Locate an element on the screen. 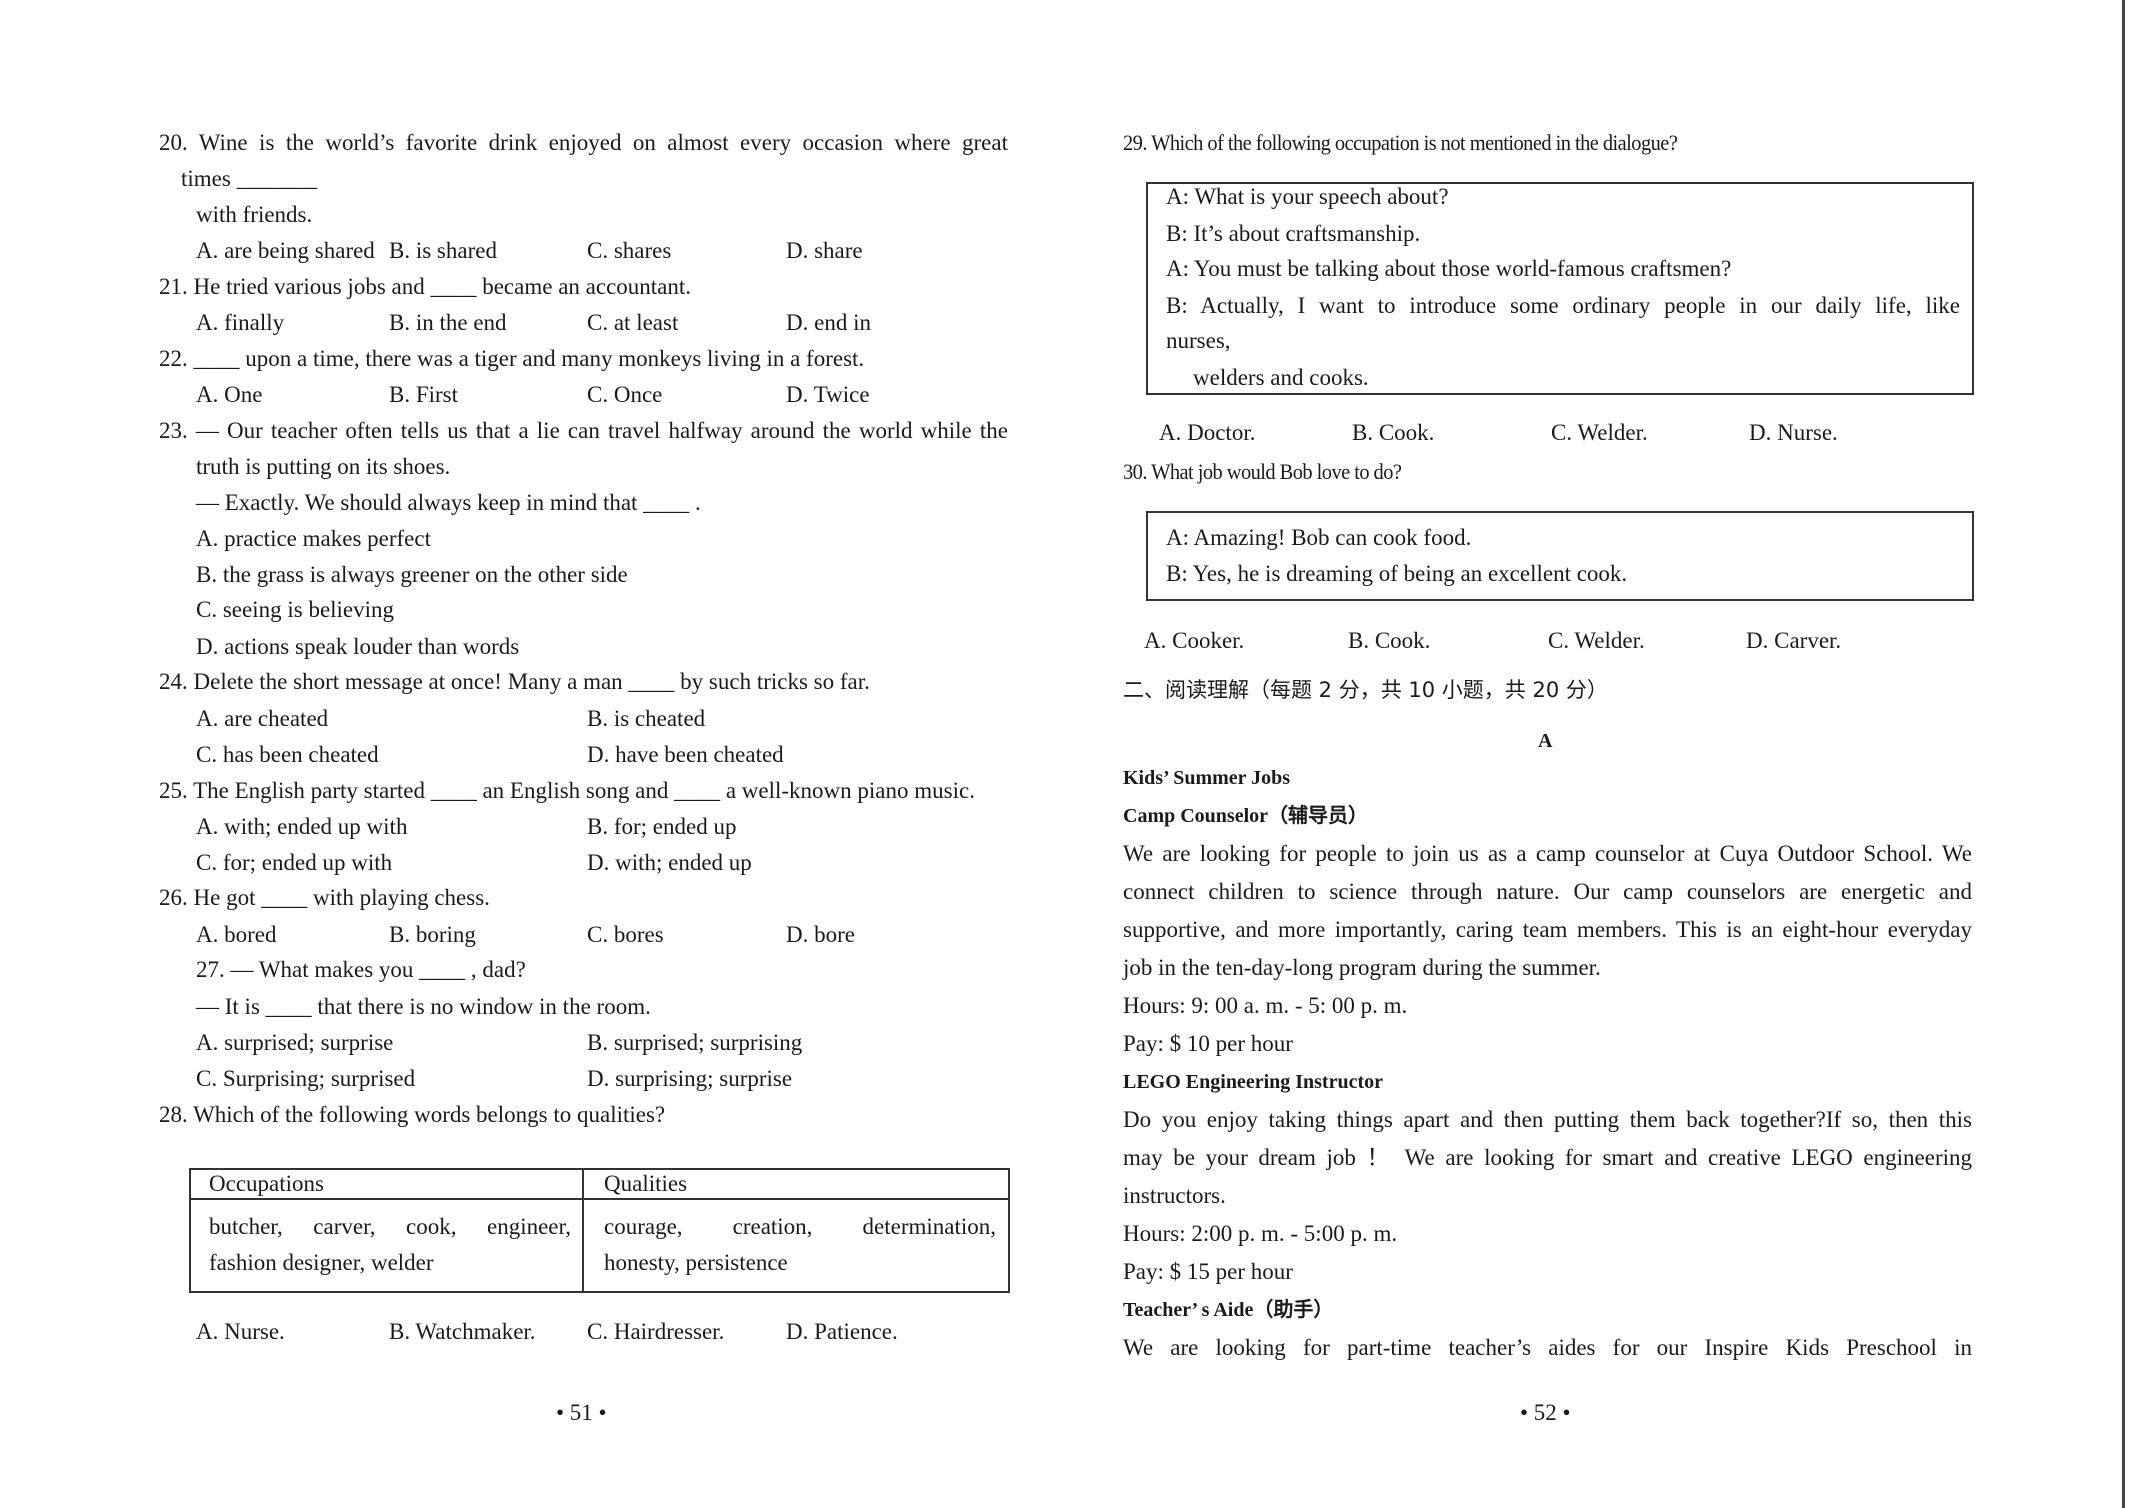 The image size is (2131, 1508). answer-option: C. shares is located at coordinates (629, 250).